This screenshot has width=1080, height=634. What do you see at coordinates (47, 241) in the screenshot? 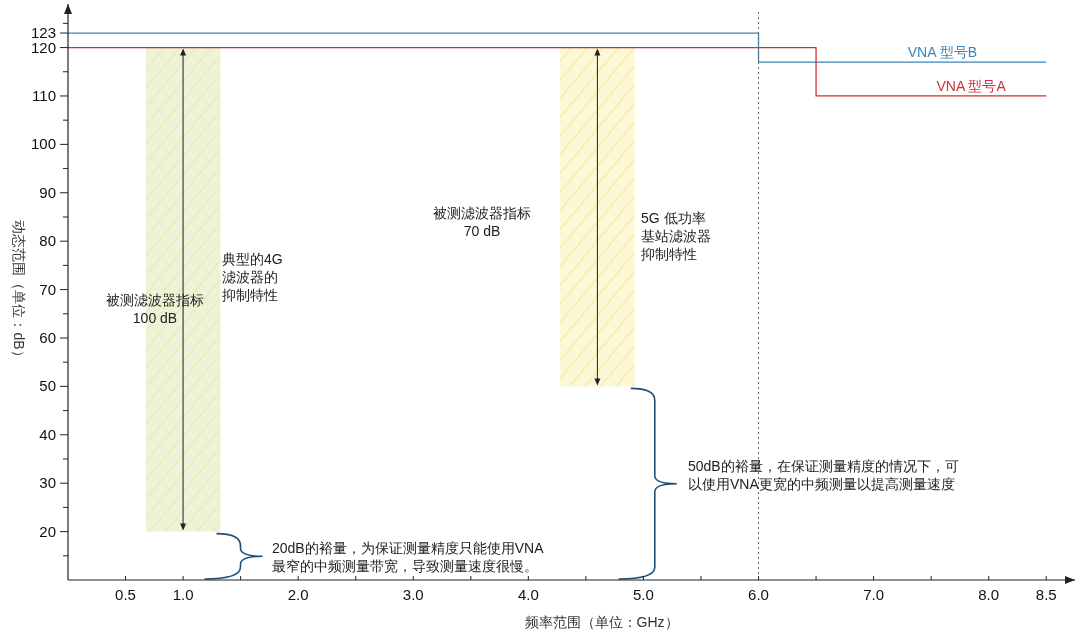
I see `y-tick-label: 80` at bounding box center [47, 241].